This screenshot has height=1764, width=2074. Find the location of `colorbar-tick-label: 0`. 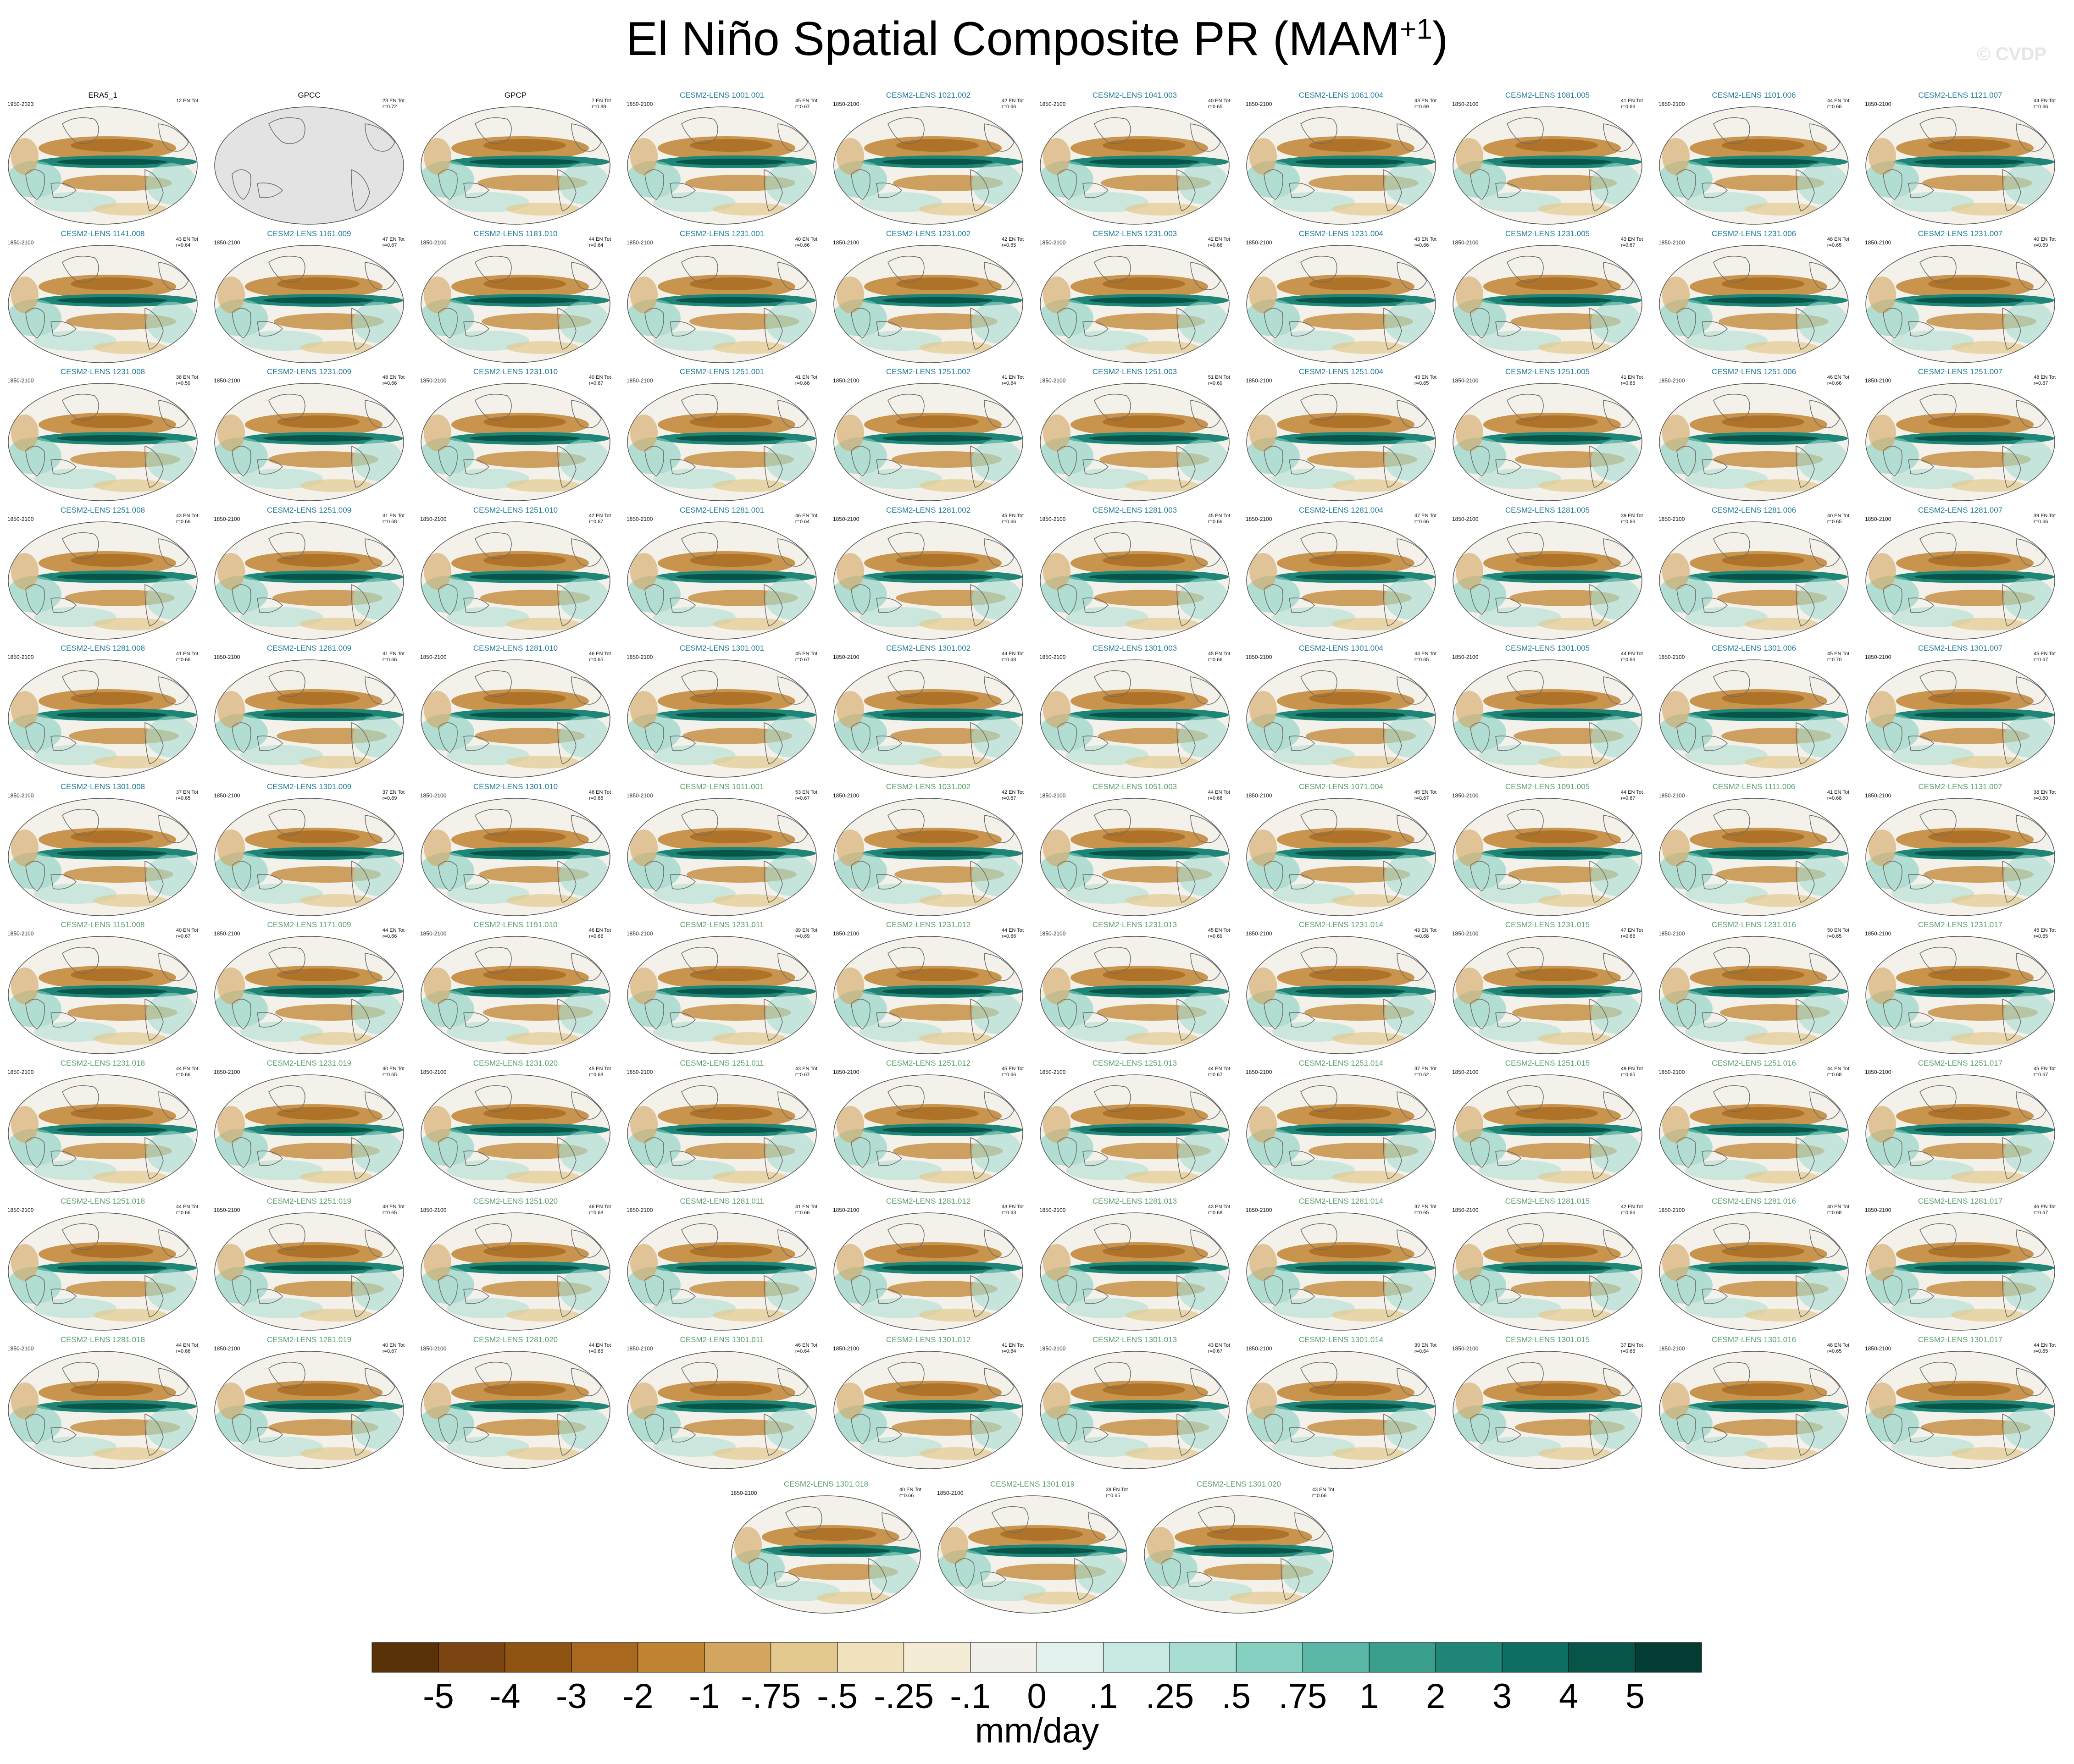

colorbar-tick-label: 0 is located at coordinates (1036, 1697).